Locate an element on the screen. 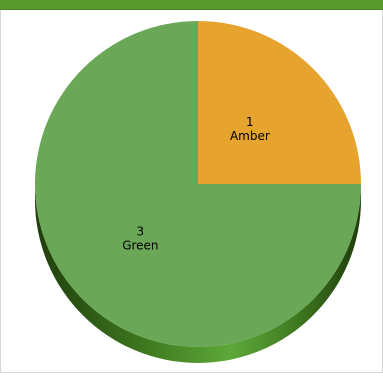 This screenshot has width=383, height=378. slice-label-green: Green is located at coordinates (140, 246).